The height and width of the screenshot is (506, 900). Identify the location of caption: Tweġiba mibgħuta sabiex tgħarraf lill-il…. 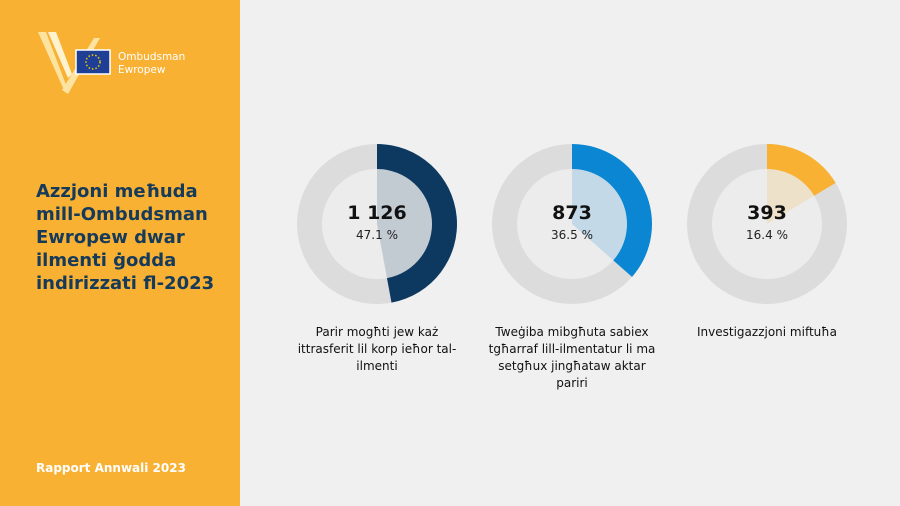
(572, 357).